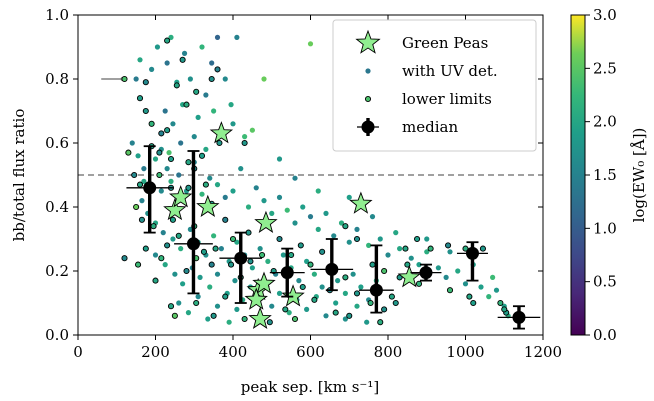 The image size is (654, 401). What do you see at coordinates (639, 175) in the screenshot?
I see `colorbar-label: log(EW₀ [Å])` at bounding box center [639, 175].